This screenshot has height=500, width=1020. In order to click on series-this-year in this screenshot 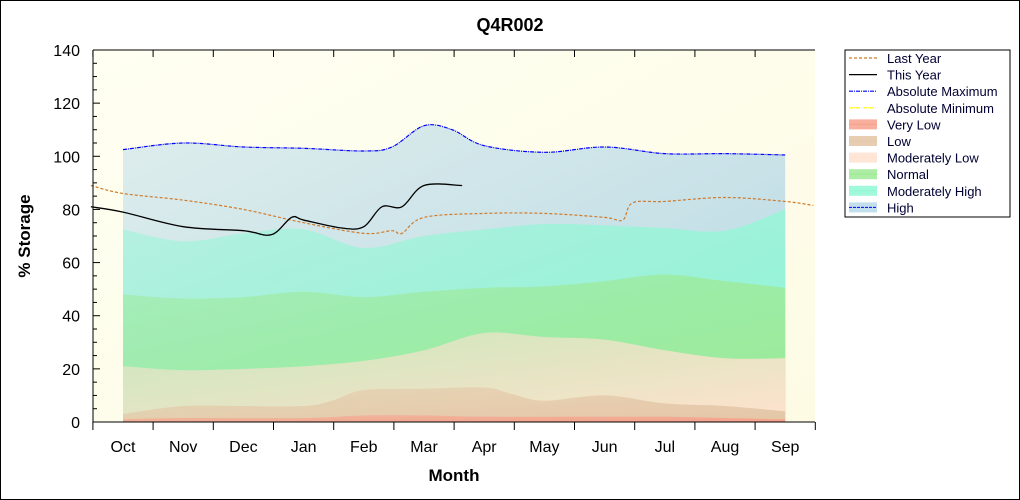, I will do `click(276, 209)`.